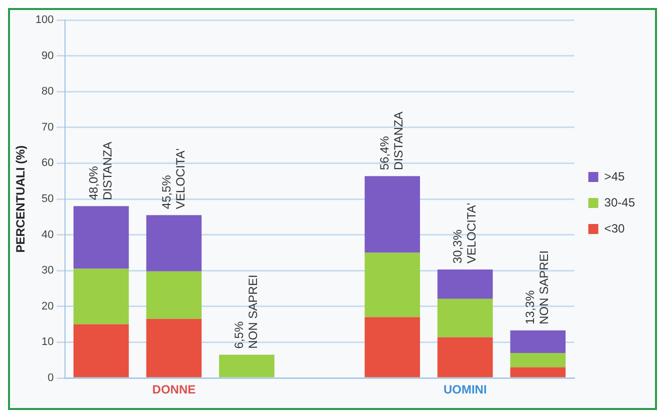 The width and height of the screenshot is (665, 418). What do you see at coordinates (239, 335) in the screenshot?
I see `total-label: 6,5%` at bounding box center [239, 335].